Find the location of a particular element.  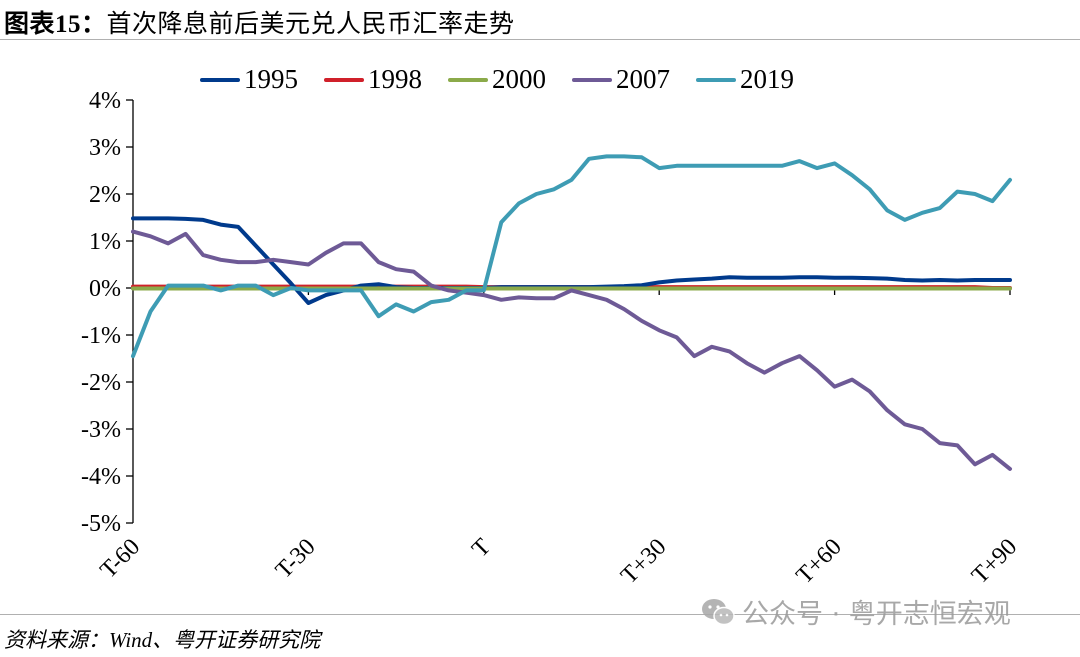

x-tick-label: T-30 is located at coordinates (296, 559).